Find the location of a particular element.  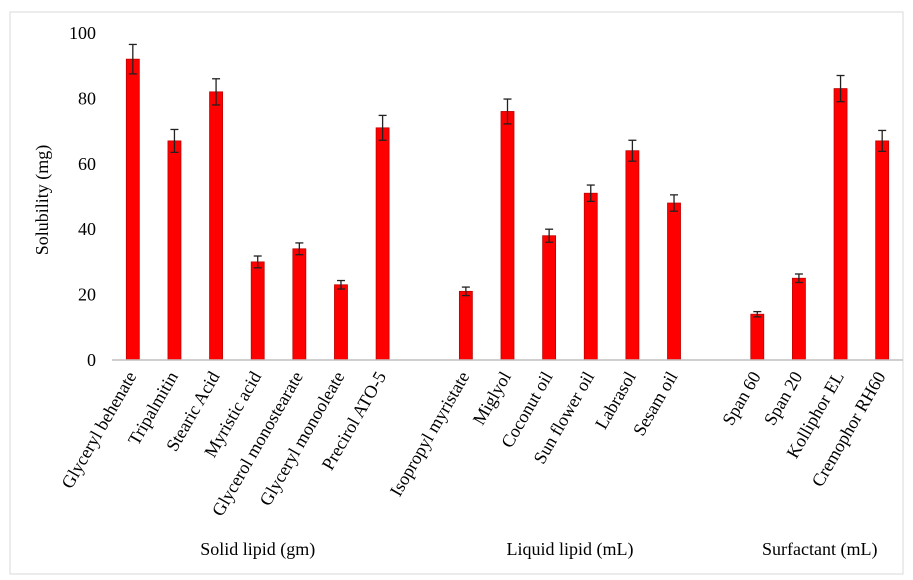

y-axis-title: Solubility (mg) is located at coordinates (42, 200).